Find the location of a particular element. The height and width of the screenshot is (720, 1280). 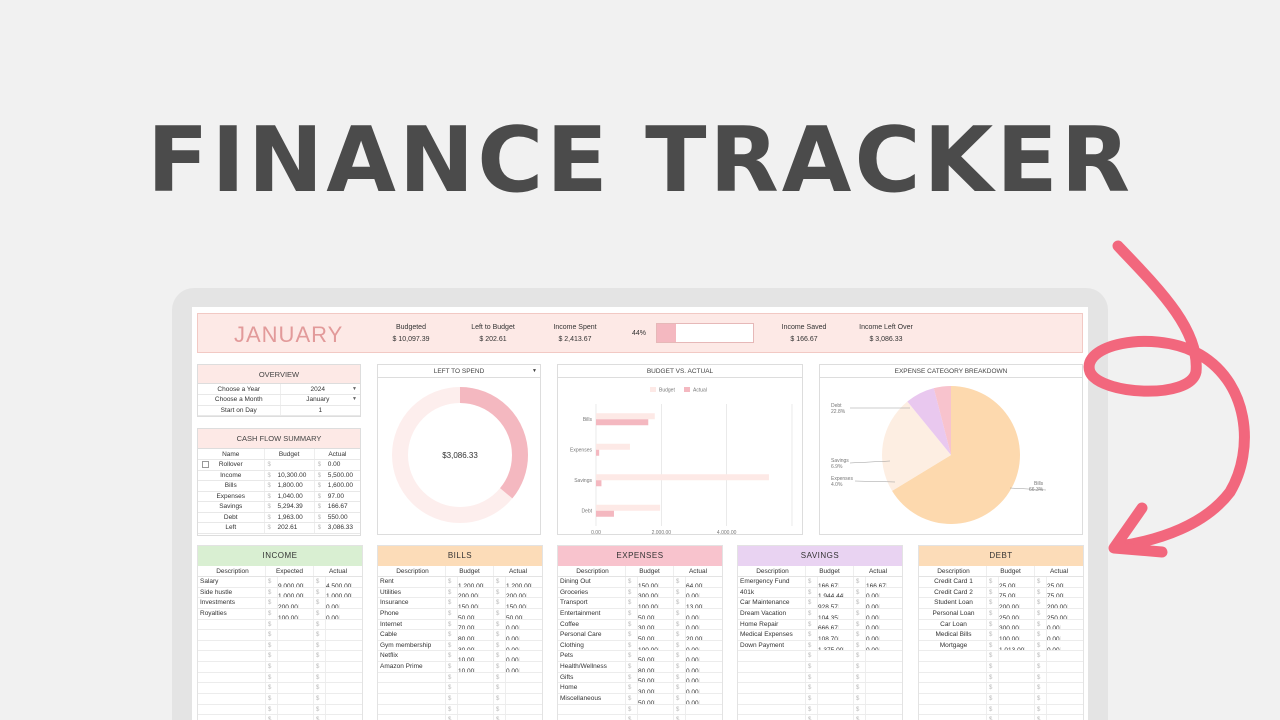

table-row: Home Repair $666.67 $0.00 is located at coordinates (820, 625).